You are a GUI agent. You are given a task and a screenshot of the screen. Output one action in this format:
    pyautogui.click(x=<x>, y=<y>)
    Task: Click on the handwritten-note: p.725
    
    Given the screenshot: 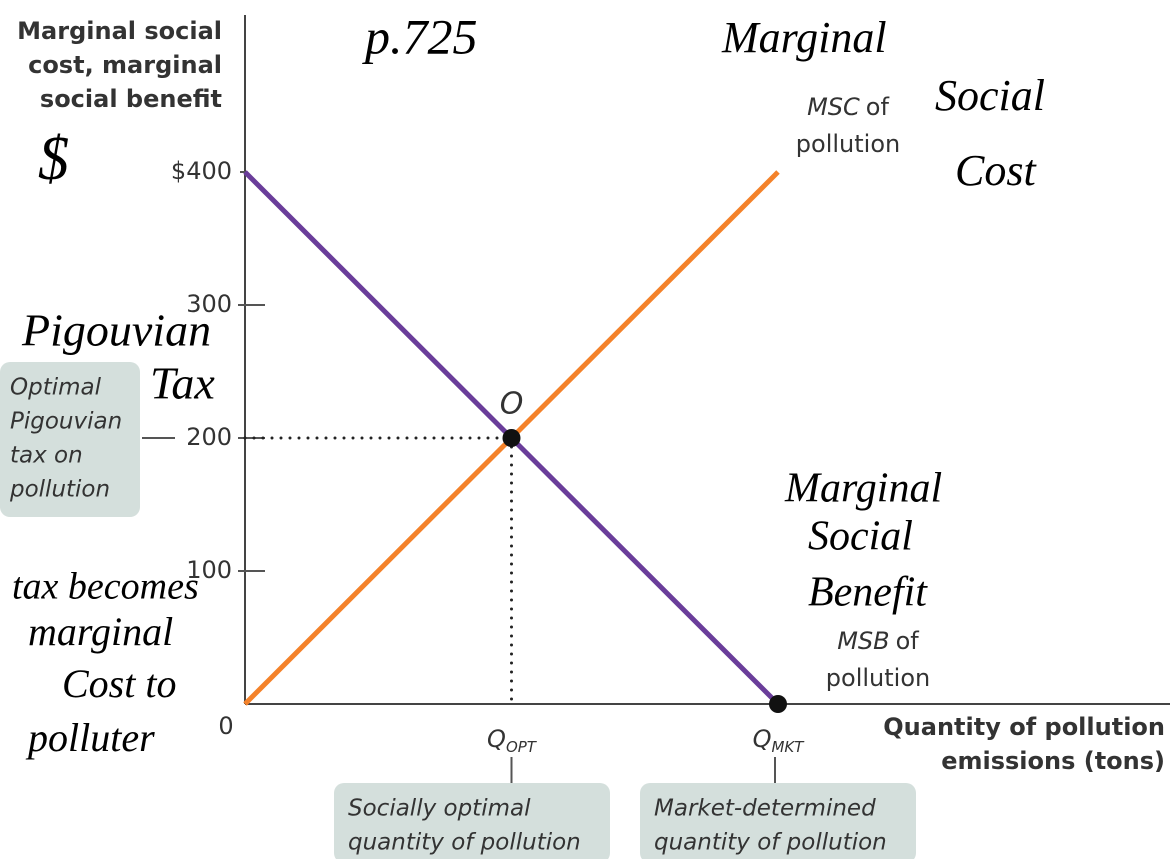 What is the action you would take?
    pyautogui.click(x=420, y=36)
    